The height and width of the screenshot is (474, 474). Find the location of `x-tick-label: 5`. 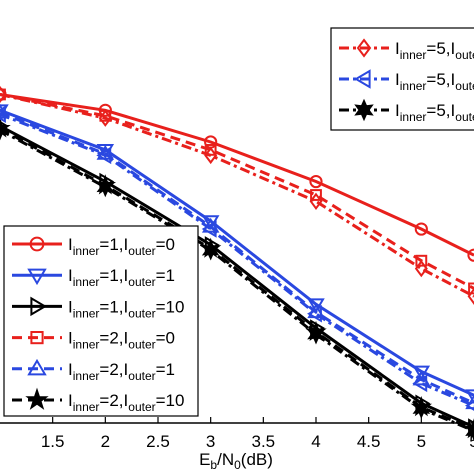

x-tick-label: 5 is located at coordinates (421, 441).